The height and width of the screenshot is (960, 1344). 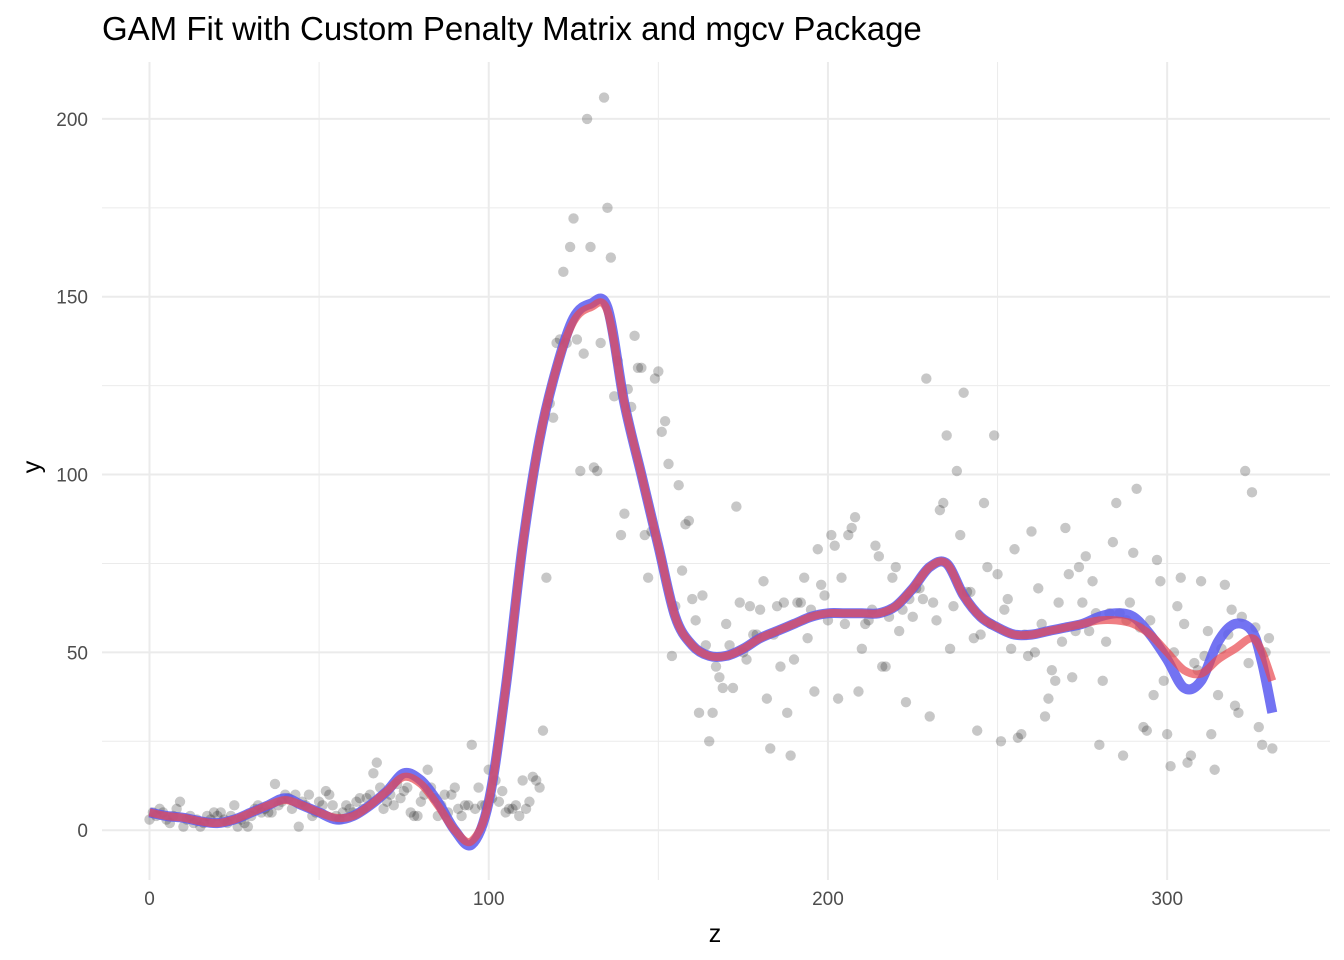 What do you see at coordinates (715, 934) in the screenshot?
I see `x-axis-title: z` at bounding box center [715, 934].